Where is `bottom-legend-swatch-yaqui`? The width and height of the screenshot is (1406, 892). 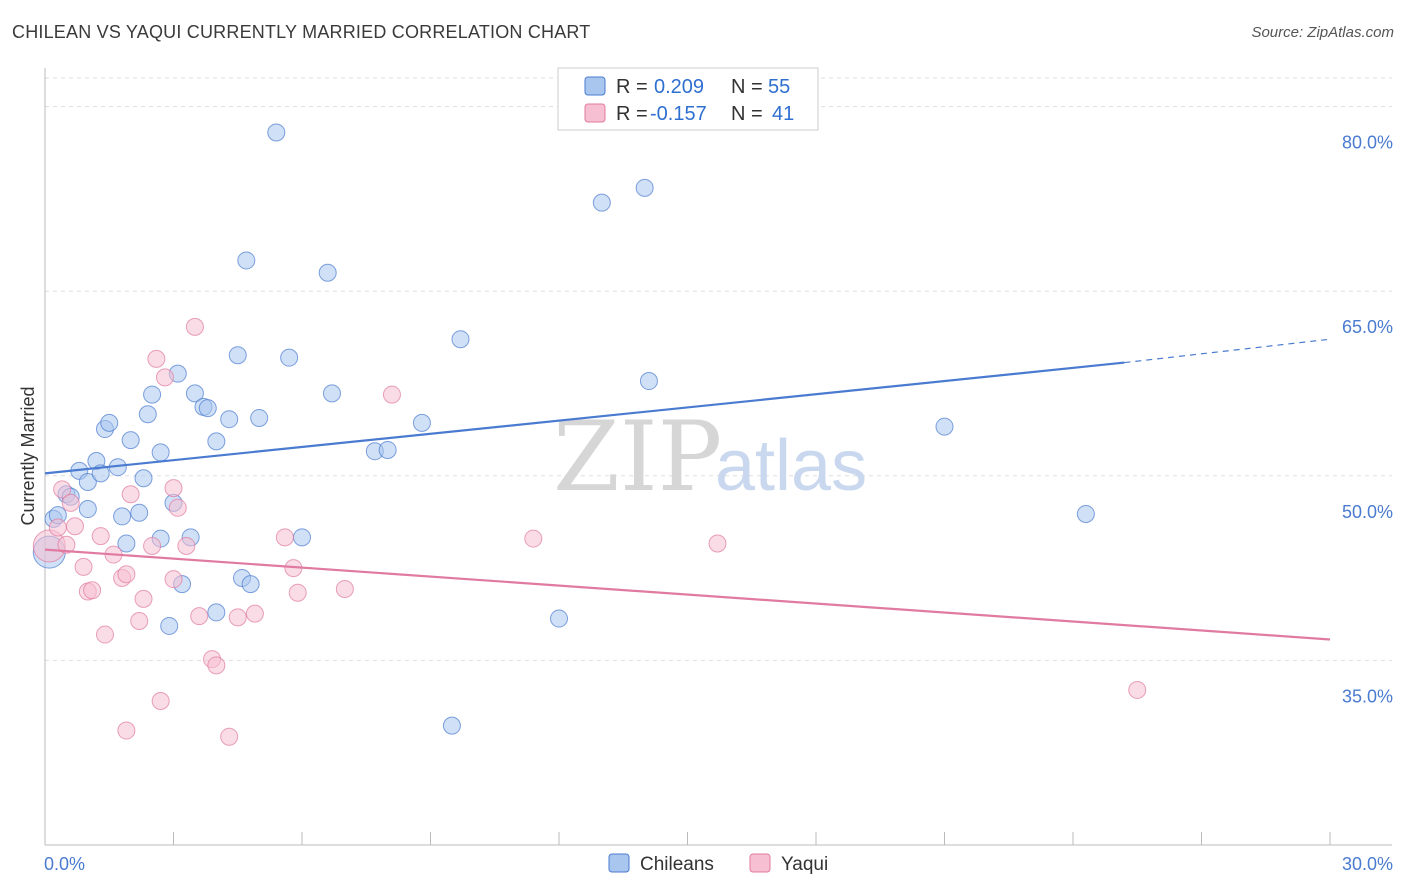 bottom-legend-swatch-yaqui is located at coordinates (760, 863).